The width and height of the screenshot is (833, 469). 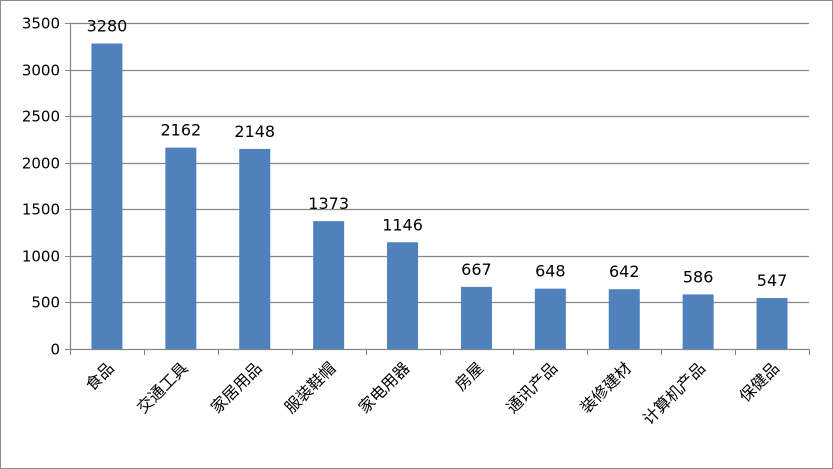 I want to click on data-label-7: 642, so click(x=624, y=271).